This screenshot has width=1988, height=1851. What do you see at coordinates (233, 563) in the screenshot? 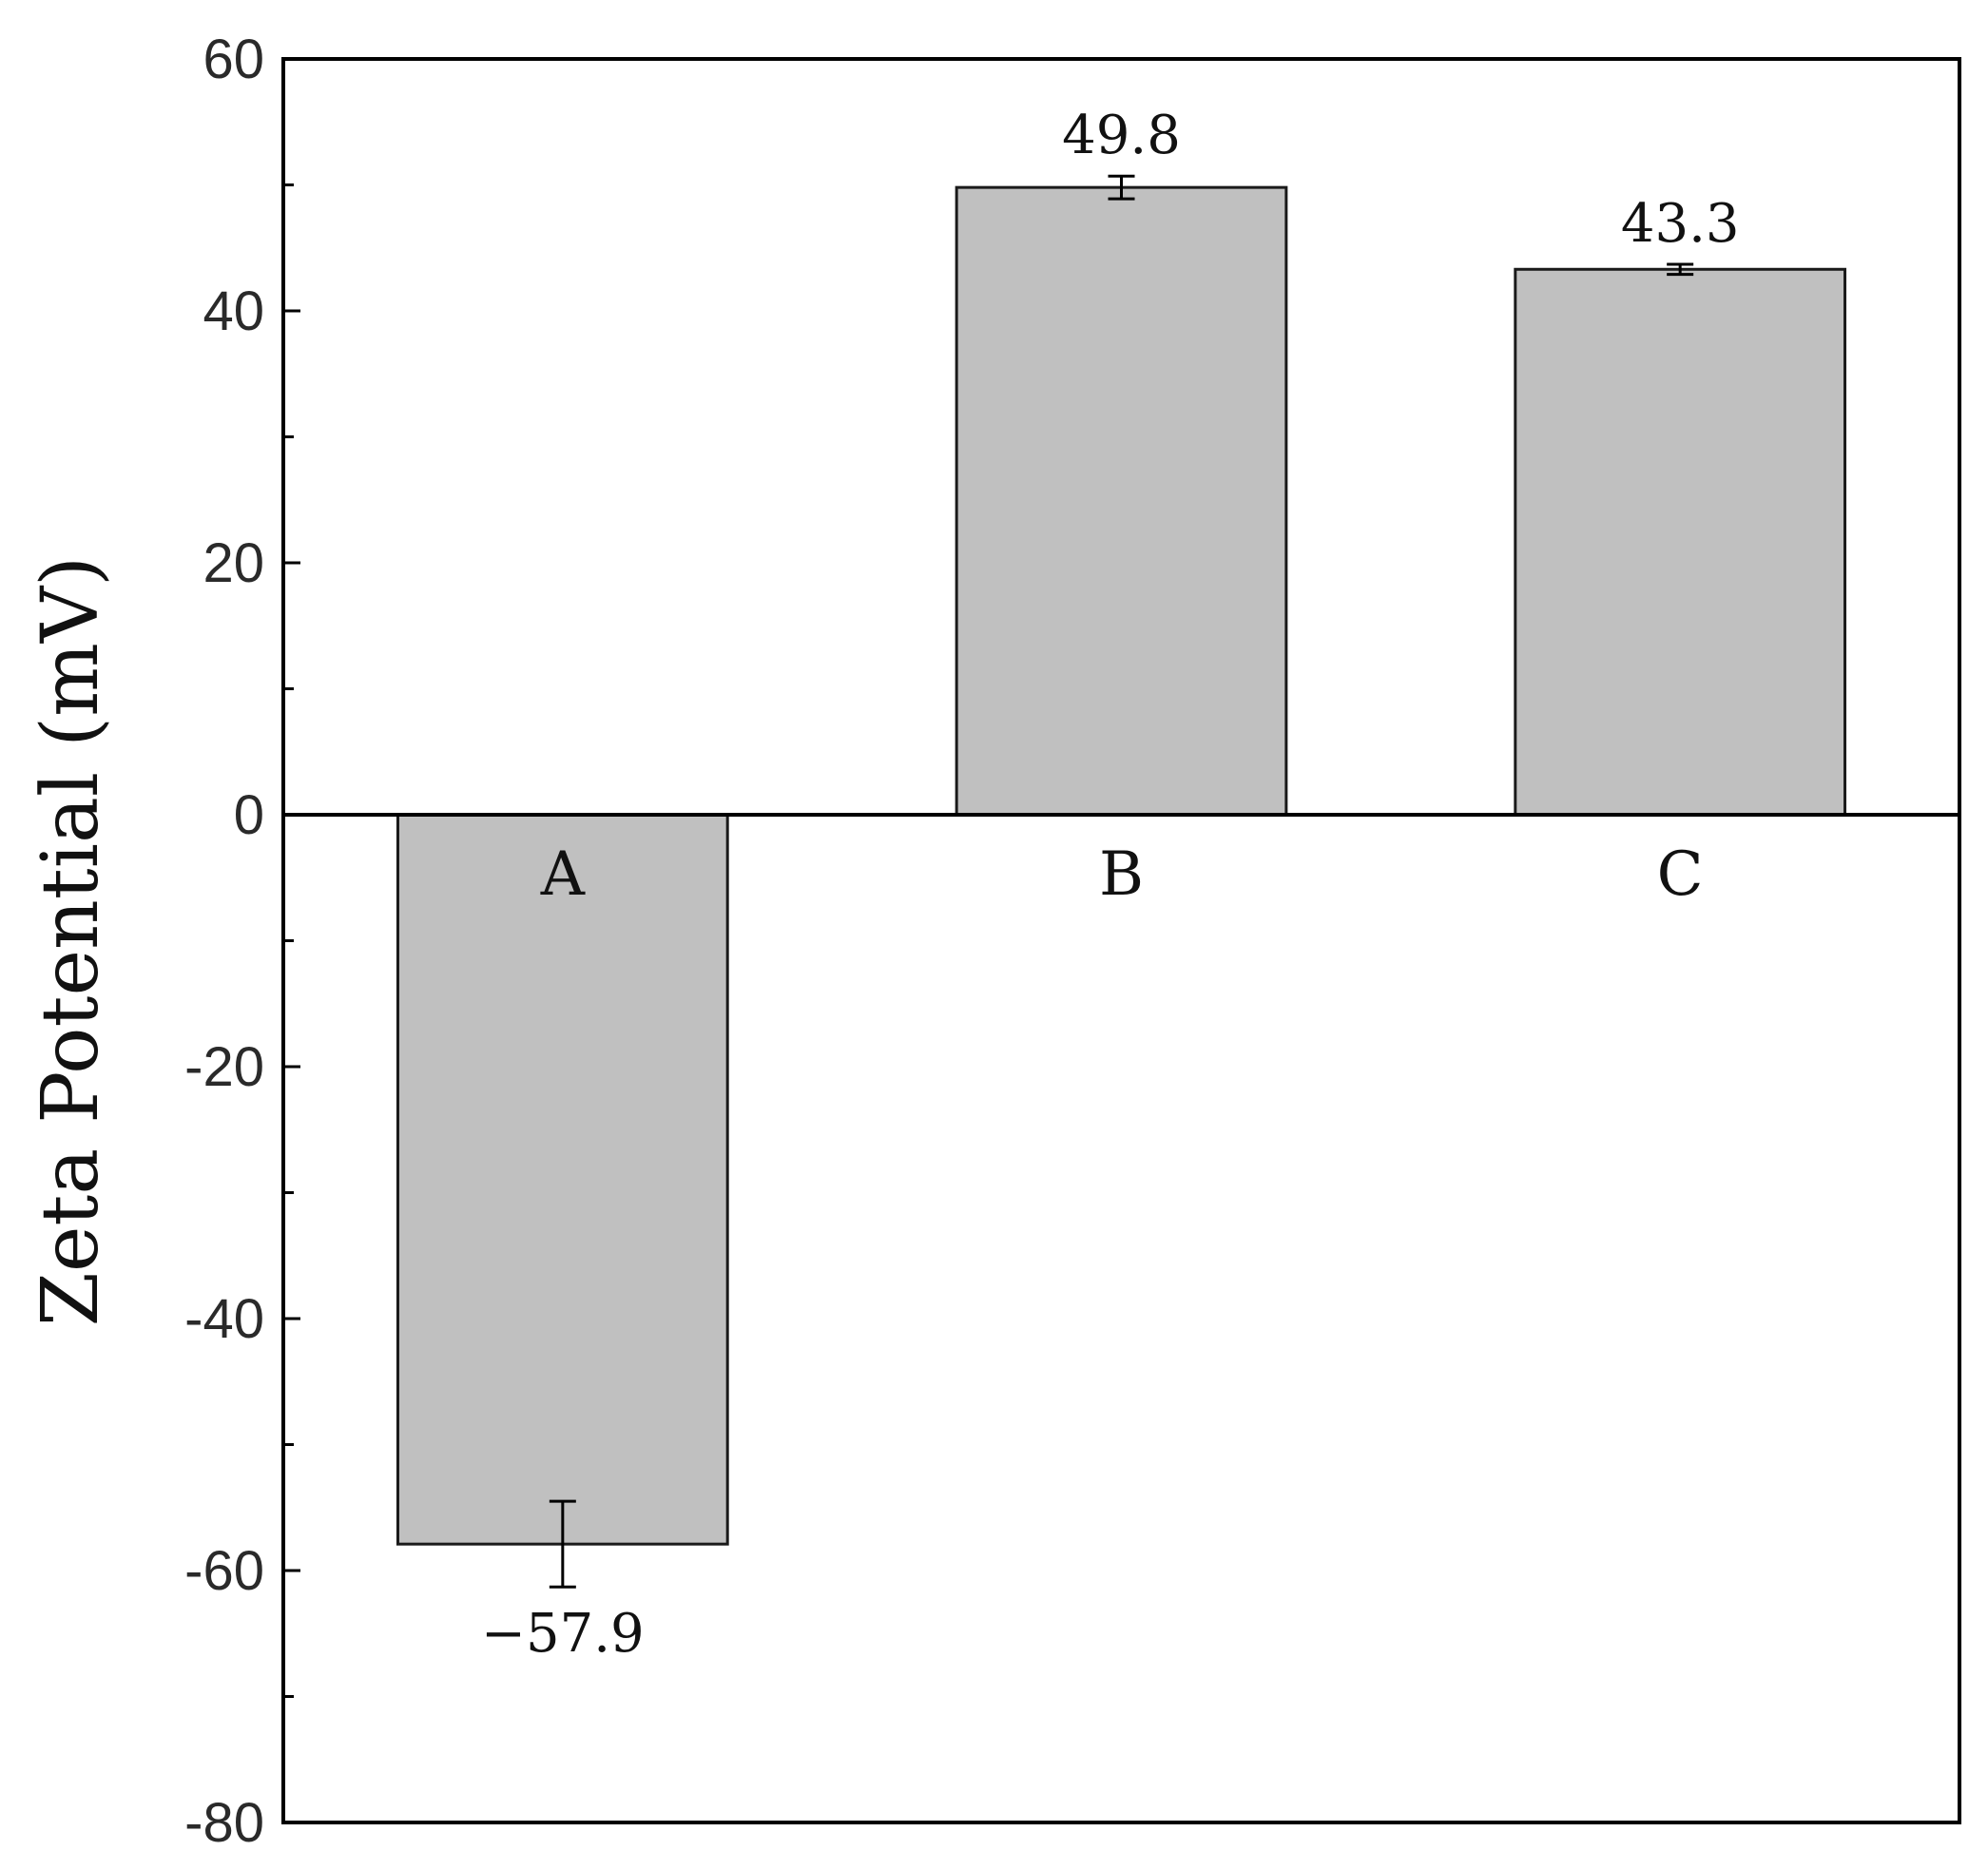
I see `y-tick-label: 20` at bounding box center [233, 563].